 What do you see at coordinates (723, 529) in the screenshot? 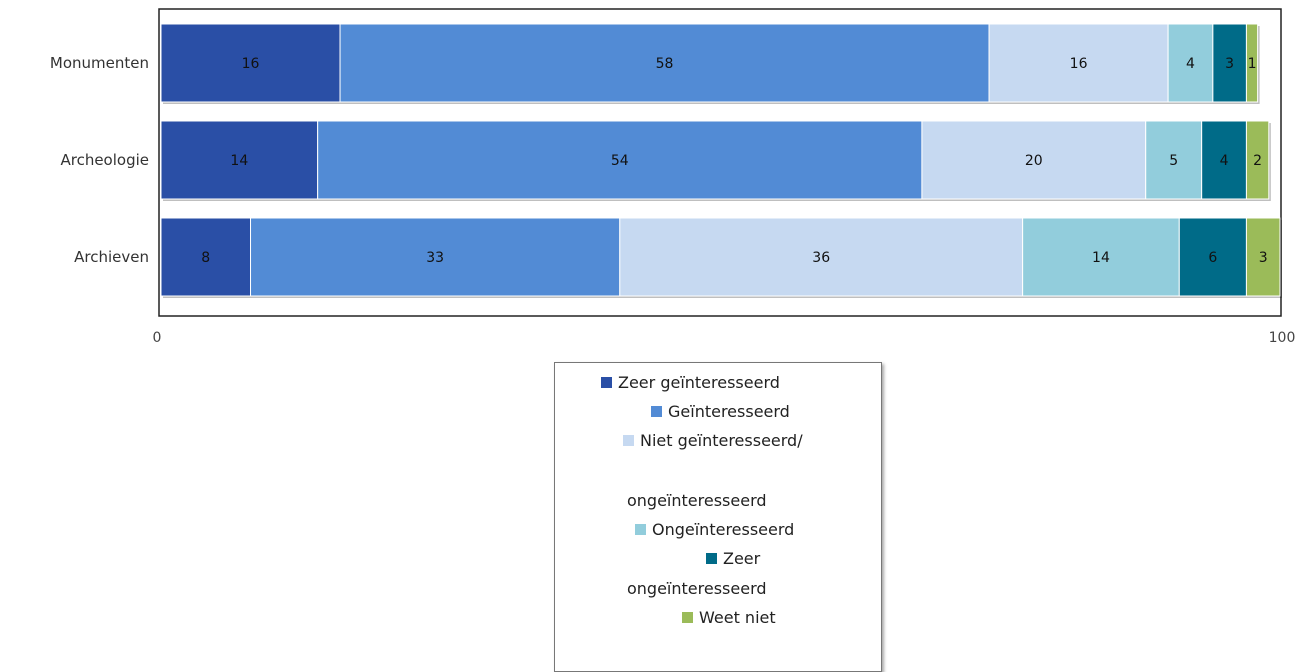
I see `legend-label: Ongeïnteresseerd` at bounding box center [723, 529].